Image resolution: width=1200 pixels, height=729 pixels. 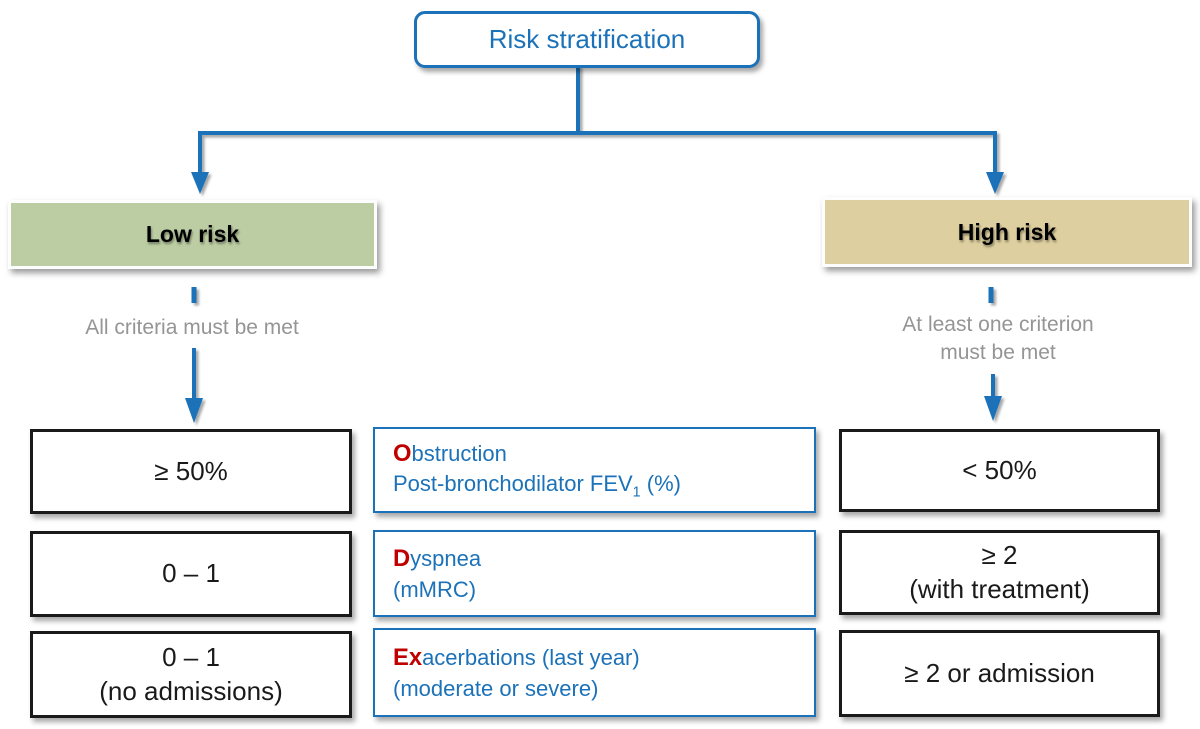 What do you see at coordinates (636, 492) in the screenshot?
I see `fev1-subscript: 1` at bounding box center [636, 492].